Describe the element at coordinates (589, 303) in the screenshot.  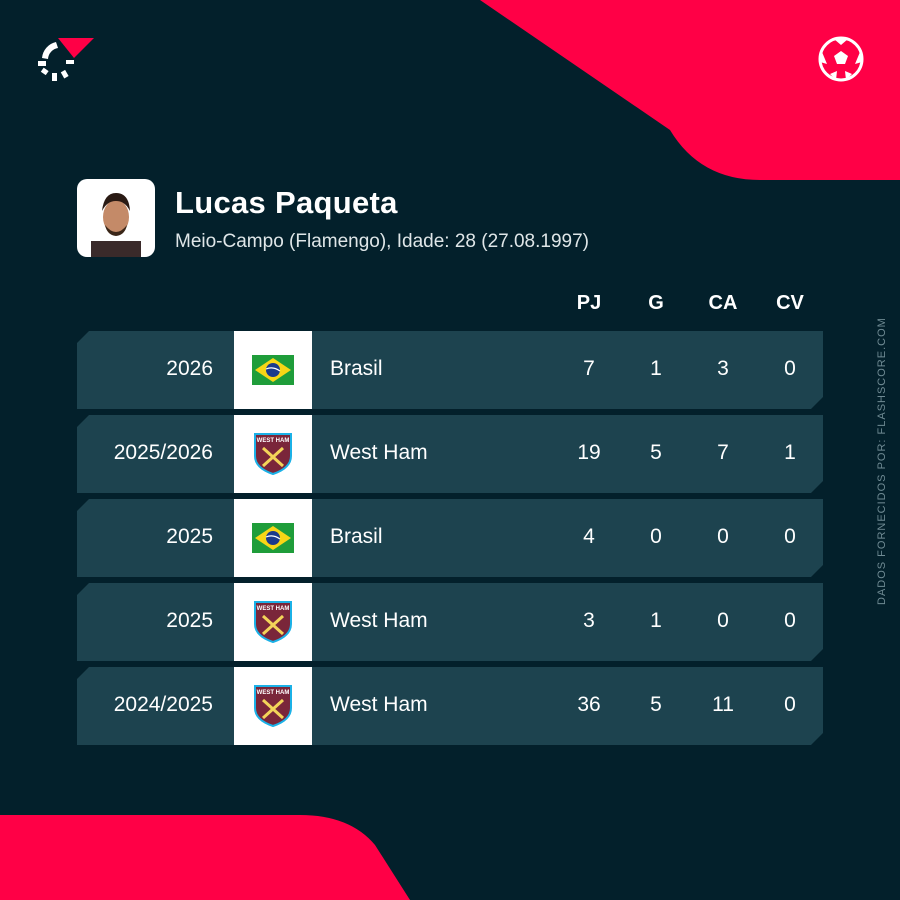
I see `column-header-pj: PJ` at that location.